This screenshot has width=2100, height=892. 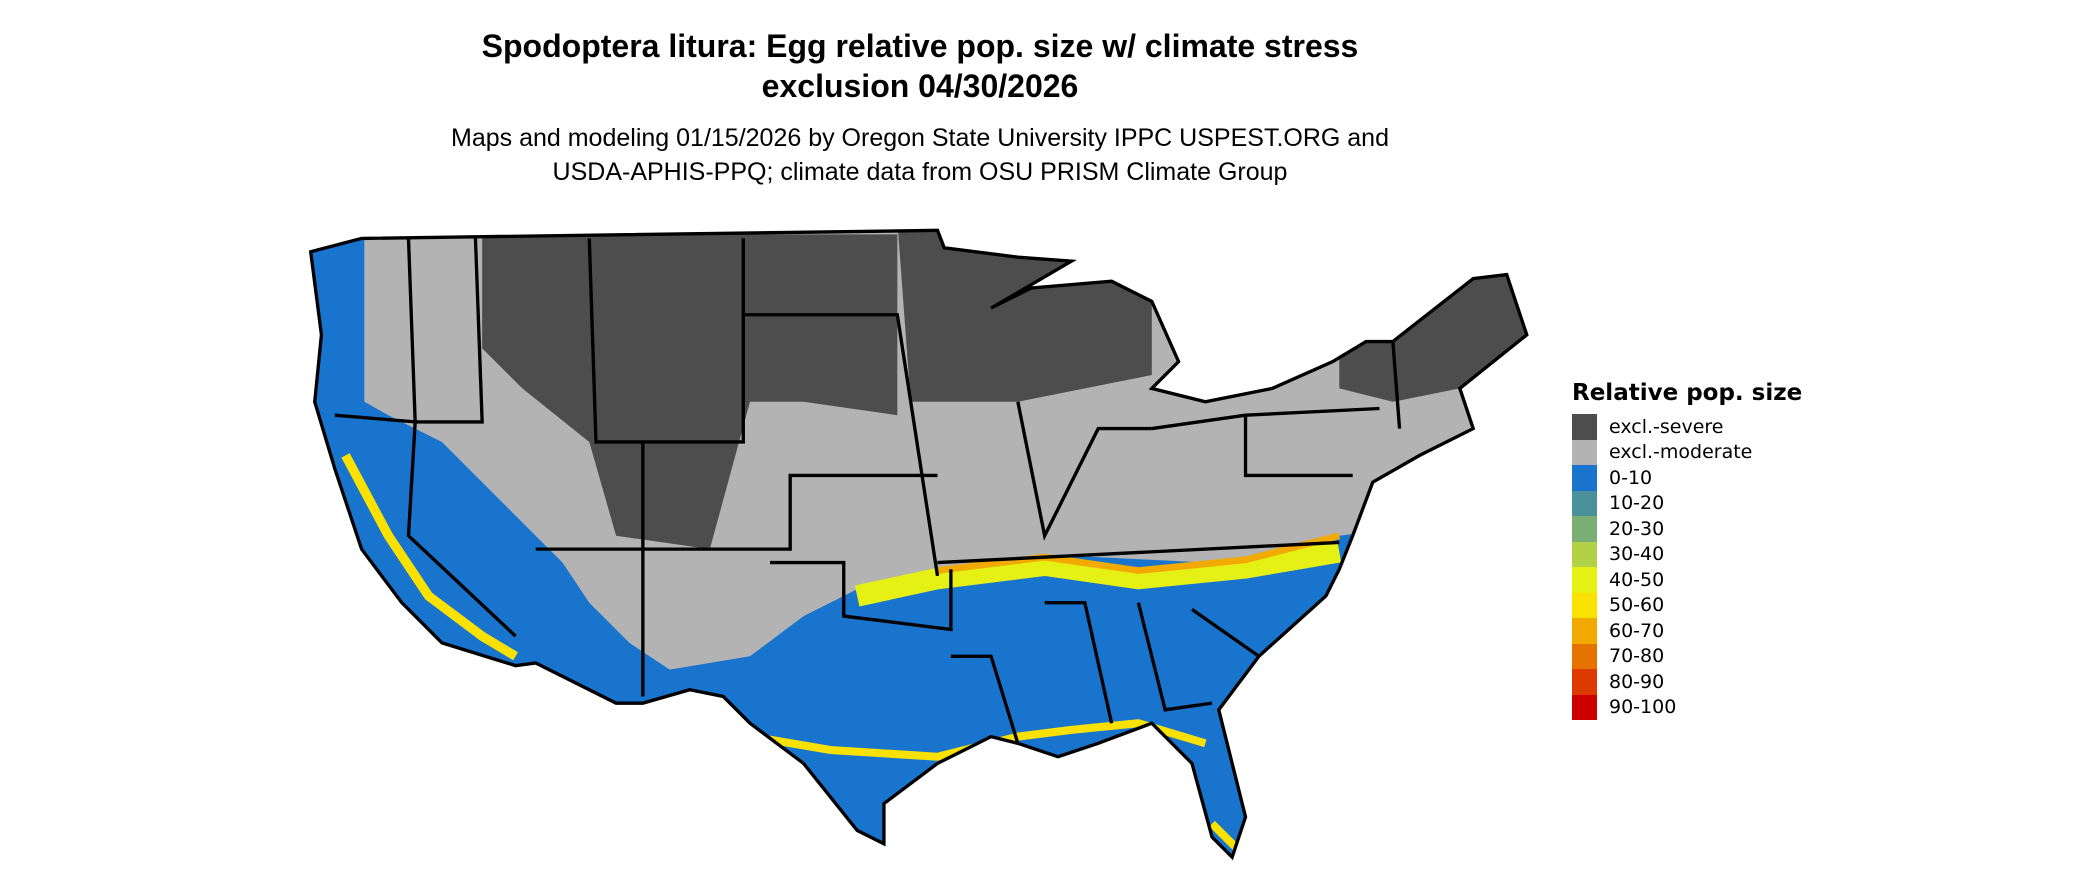 What do you see at coordinates (1637, 605) in the screenshot?
I see `legend-label: 50-60` at bounding box center [1637, 605].